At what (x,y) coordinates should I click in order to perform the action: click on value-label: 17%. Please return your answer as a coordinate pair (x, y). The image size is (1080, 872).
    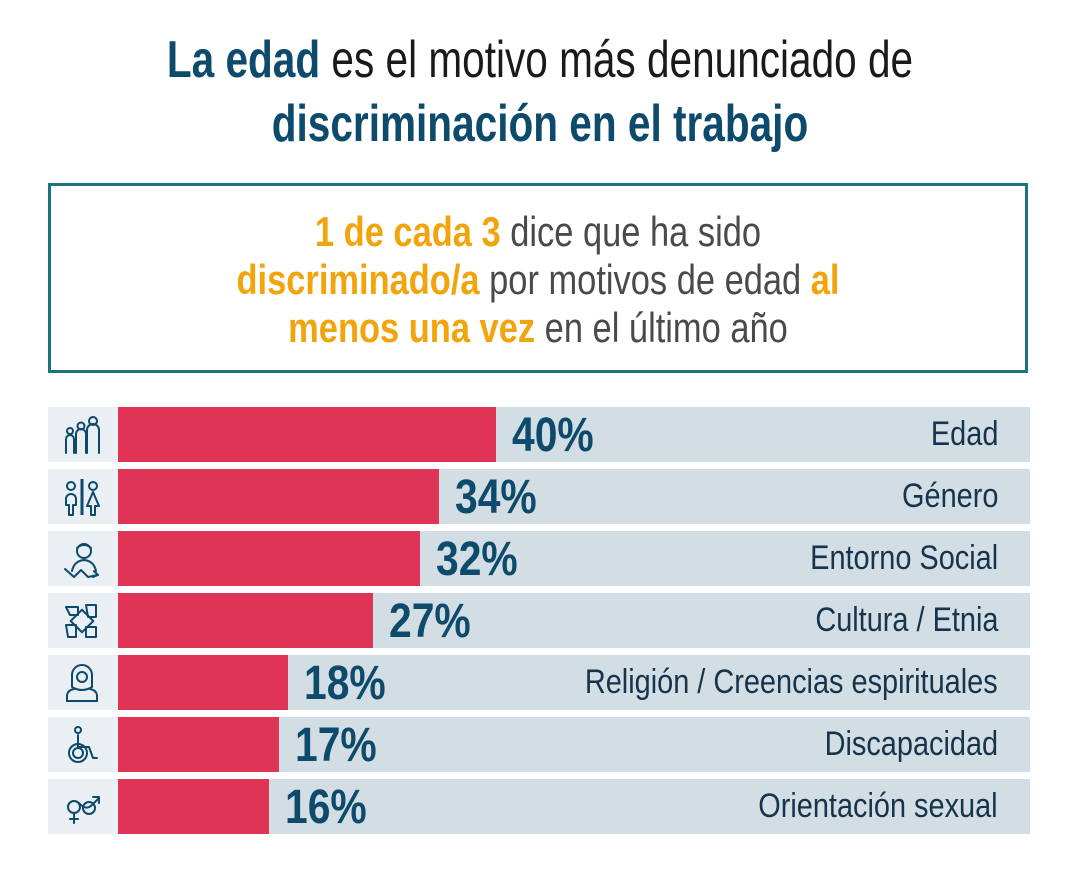
    Looking at the image, I should click on (335, 745).